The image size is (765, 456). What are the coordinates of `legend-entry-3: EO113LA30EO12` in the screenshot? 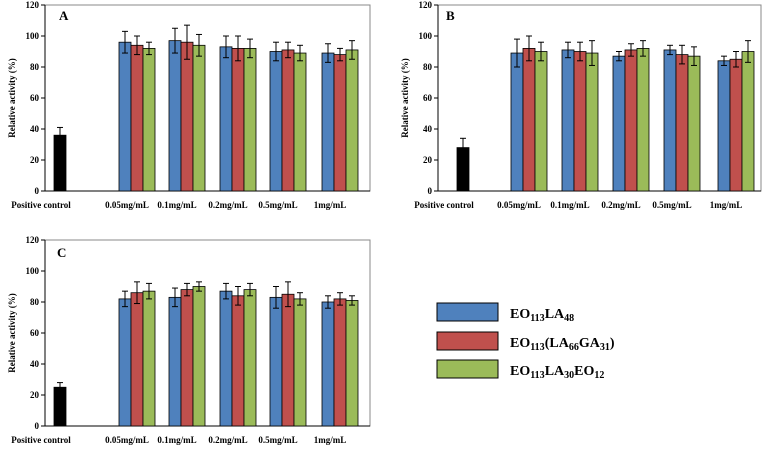 It's located at (520, 370).